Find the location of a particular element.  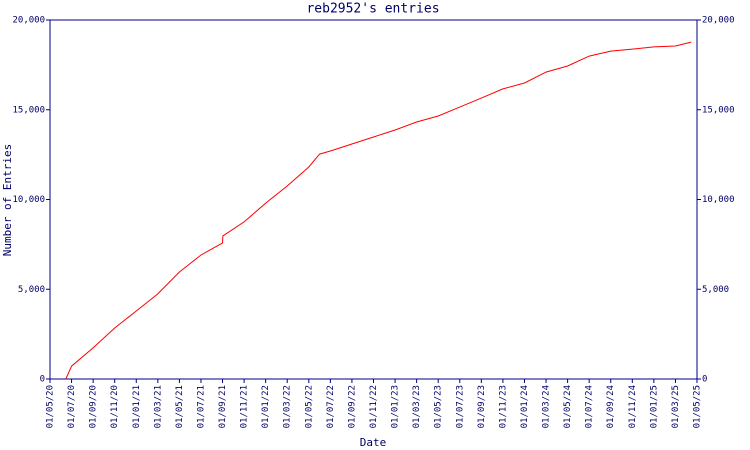

x-tick-label: 01/03/24 is located at coordinates (547, 406).